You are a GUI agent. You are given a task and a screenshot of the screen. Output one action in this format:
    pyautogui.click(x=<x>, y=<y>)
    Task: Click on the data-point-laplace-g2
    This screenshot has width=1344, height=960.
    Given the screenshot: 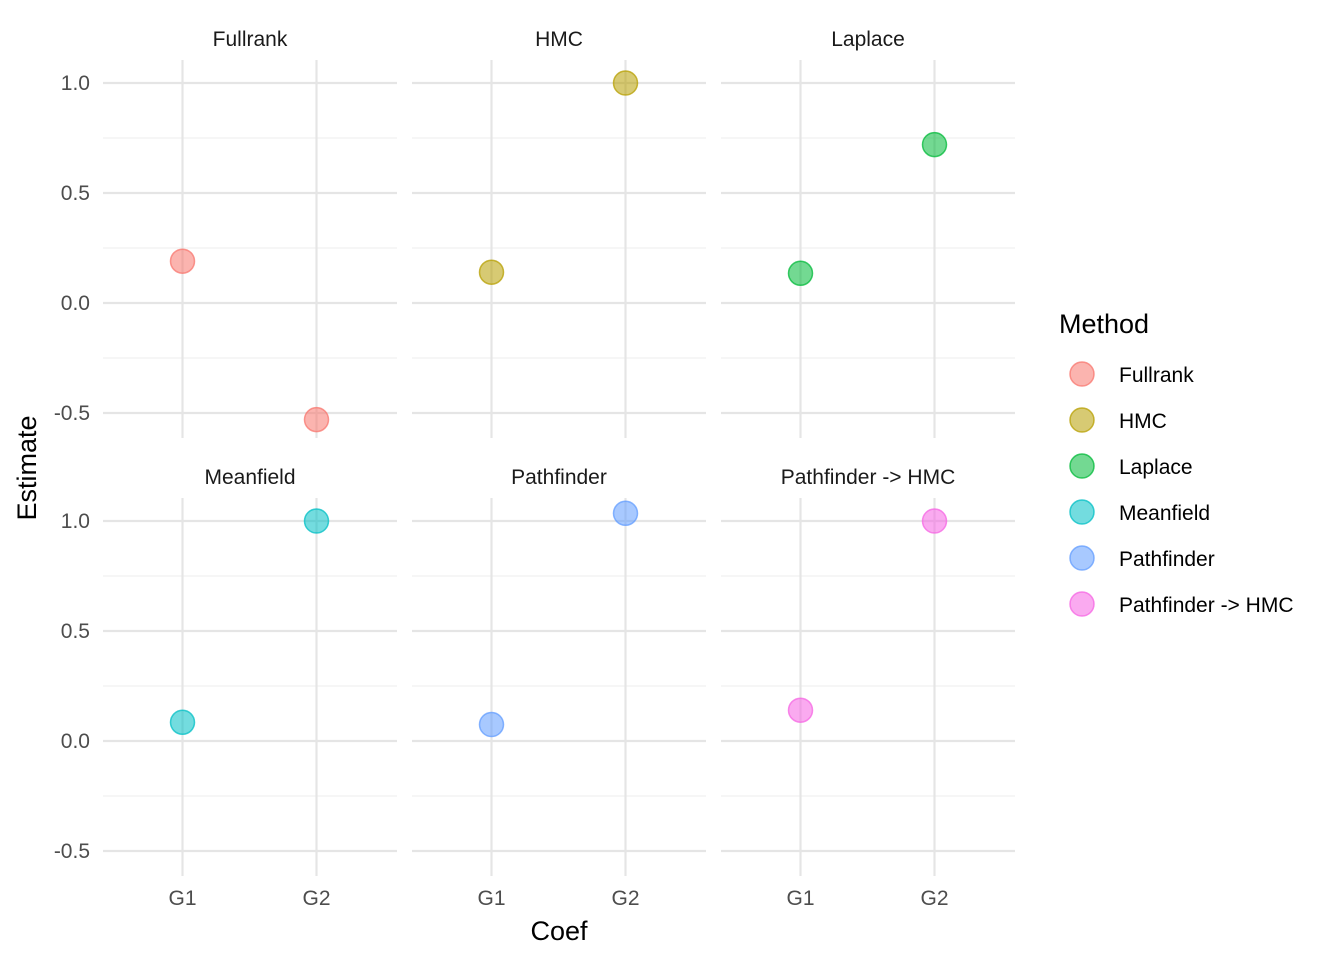 What is the action you would take?
    pyautogui.click(x=934, y=144)
    